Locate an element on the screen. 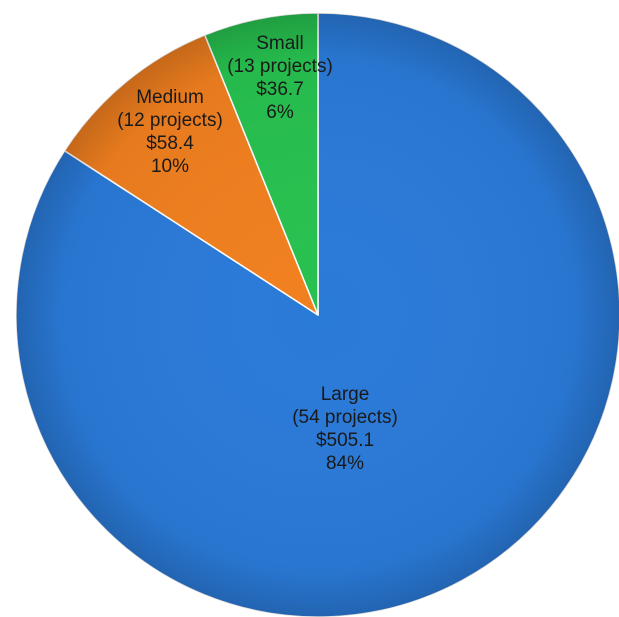 This screenshot has height=617, width=619. slice-category-label: Medium is located at coordinates (170, 97).